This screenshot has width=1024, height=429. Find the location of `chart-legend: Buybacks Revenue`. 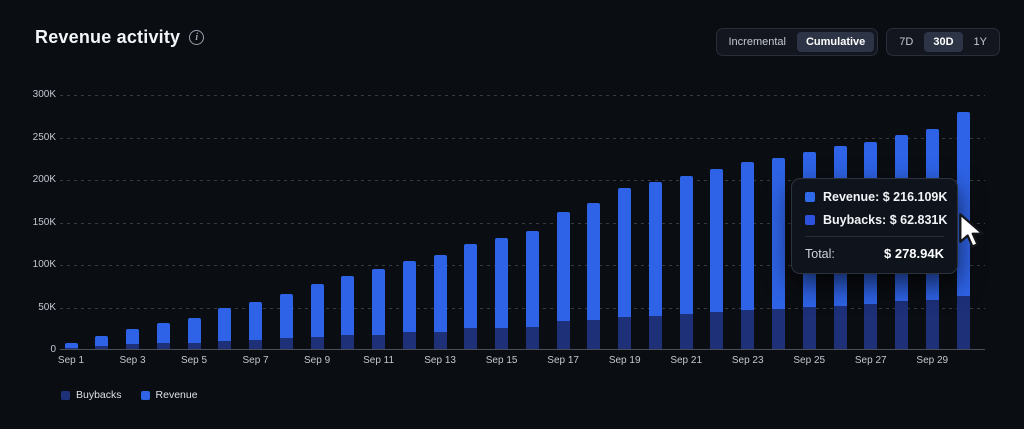

chart-legend: Buybacks Revenue is located at coordinates (129, 395).